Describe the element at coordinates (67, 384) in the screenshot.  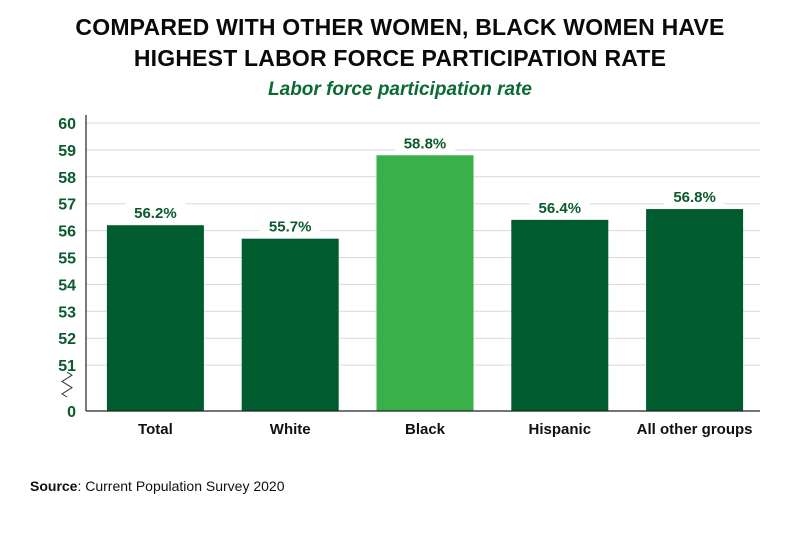
I see `axis-break-icon` at that location.